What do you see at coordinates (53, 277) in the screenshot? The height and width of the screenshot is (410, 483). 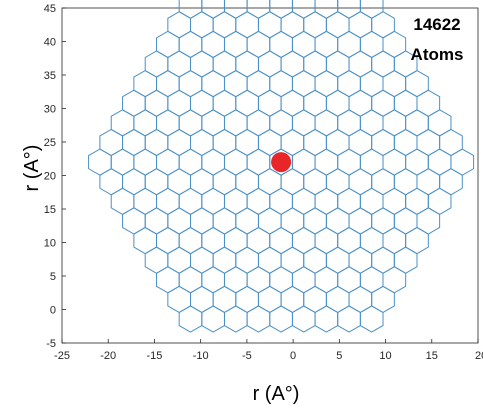 I see `y-tick-label: 5` at bounding box center [53, 277].